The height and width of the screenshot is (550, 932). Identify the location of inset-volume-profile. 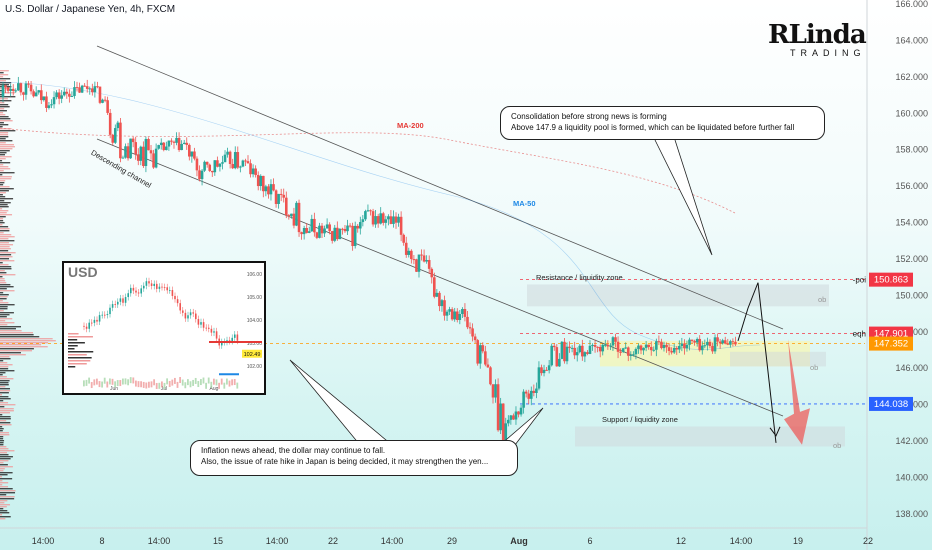
(71, 349).